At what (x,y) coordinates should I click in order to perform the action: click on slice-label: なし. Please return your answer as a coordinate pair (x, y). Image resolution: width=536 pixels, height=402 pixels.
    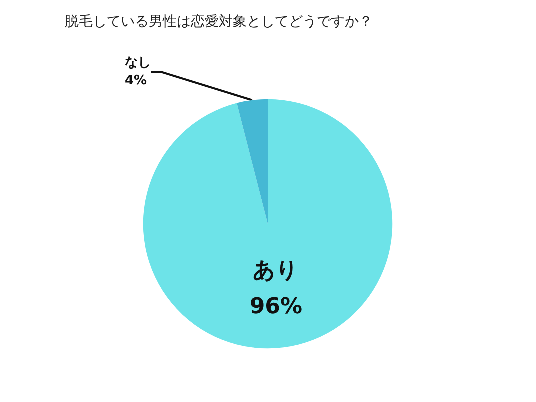
    Looking at the image, I should click on (138, 63).